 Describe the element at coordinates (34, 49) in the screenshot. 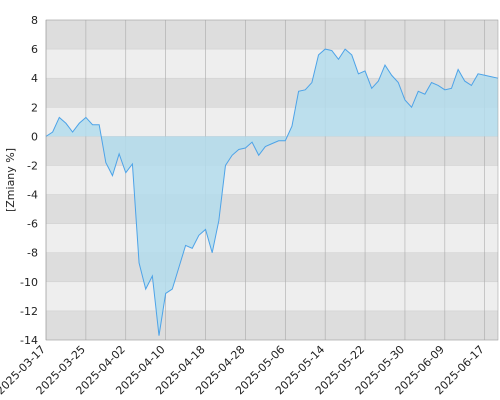

I see `y-tick-label: 6` at that location.